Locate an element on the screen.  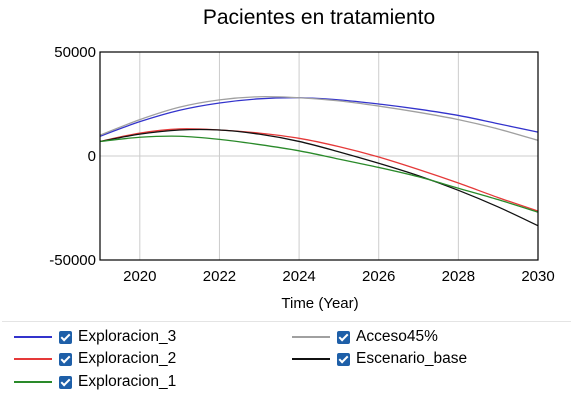
y-tick-label: 50000 is located at coordinates (75, 52).